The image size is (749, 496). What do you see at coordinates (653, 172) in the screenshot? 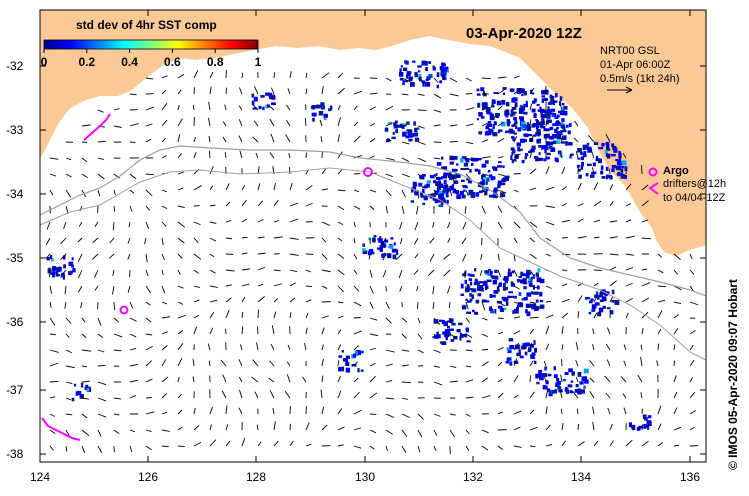
I see `argo-legend-icon` at bounding box center [653, 172].